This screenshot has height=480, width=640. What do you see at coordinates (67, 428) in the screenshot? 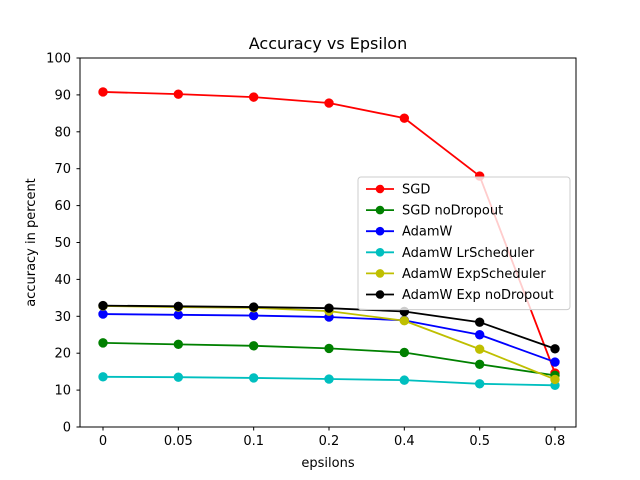
I see `y-tick-label: 0` at bounding box center [67, 428].